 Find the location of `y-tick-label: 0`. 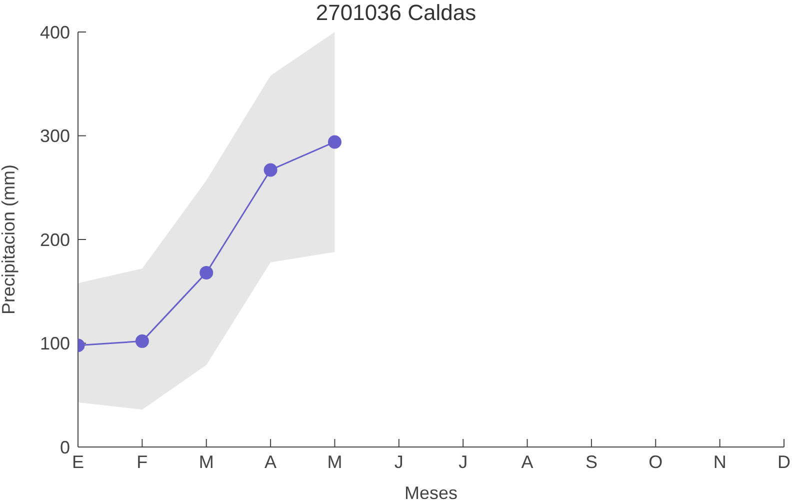

y-tick-label: 0 is located at coordinates (65, 447).